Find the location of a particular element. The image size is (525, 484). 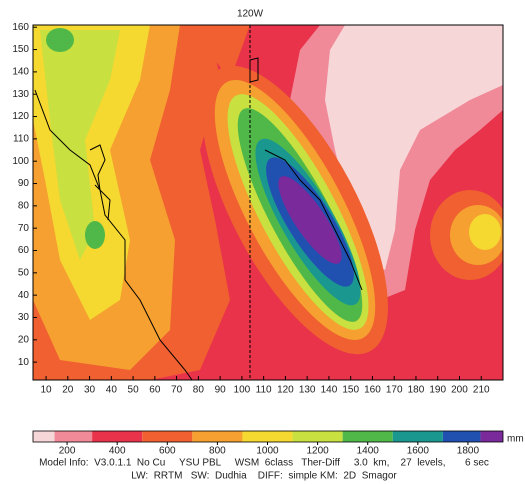

colorbar-label: 800 is located at coordinates (217, 451).